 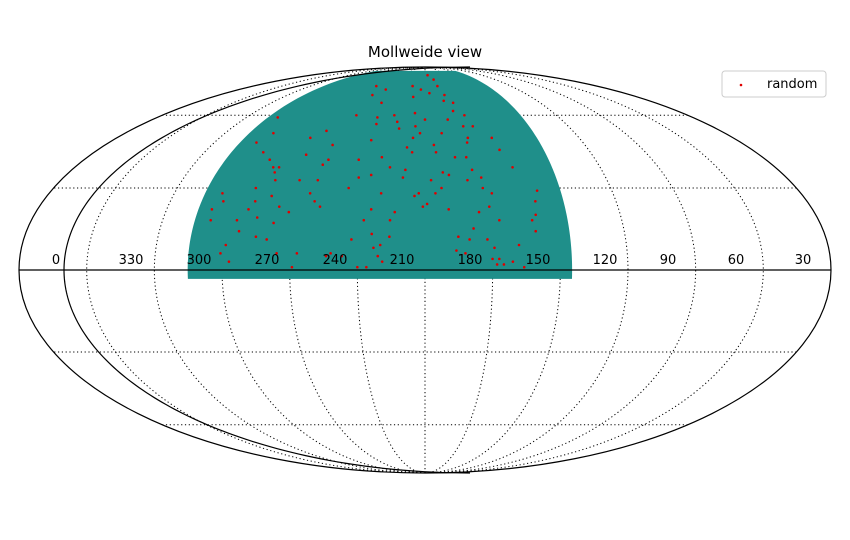 I want to click on legend-box, so click(x=774, y=84).